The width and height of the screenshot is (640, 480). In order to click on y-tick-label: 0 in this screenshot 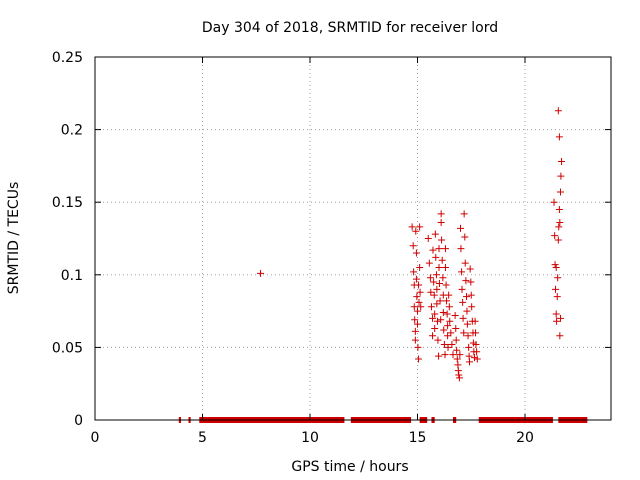, I will do `click(78, 421)`.